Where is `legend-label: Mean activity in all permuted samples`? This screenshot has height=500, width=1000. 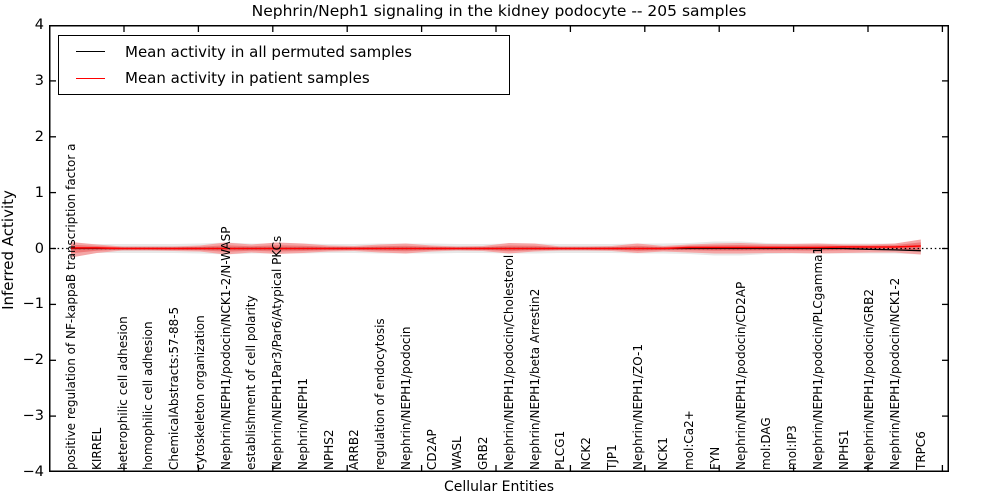
legend-label: Mean activity in all permuted samples is located at coordinates (268, 51).